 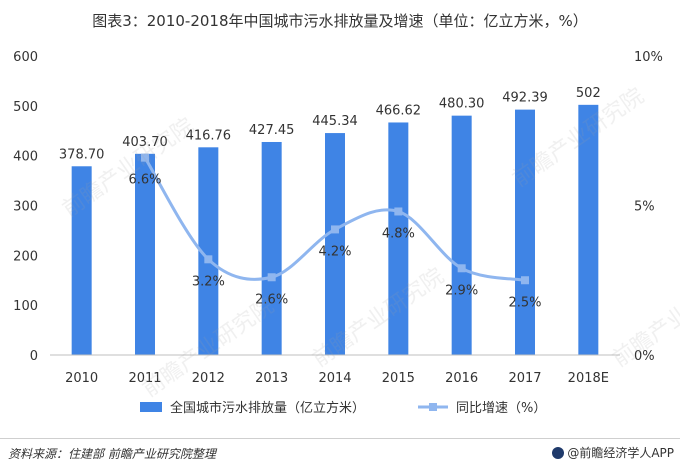 I want to click on bar-value-label: 403.70, so click(x=145, y=142).